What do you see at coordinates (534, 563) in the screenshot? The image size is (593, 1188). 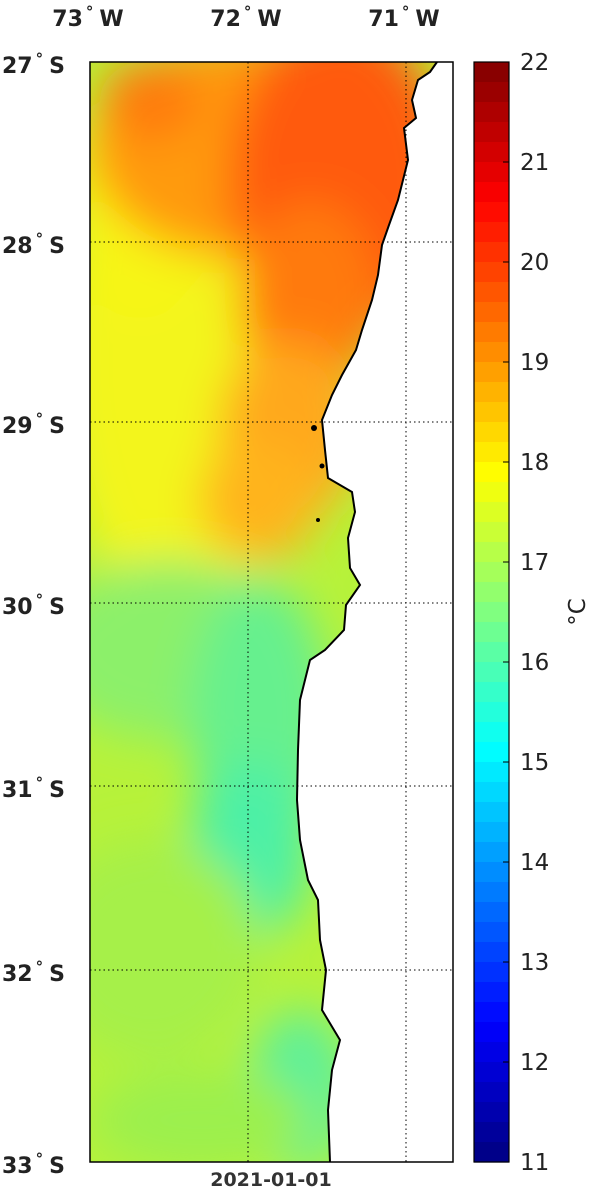 I see `colorbar-tick-label: 17` at bounding box center [534, 563].